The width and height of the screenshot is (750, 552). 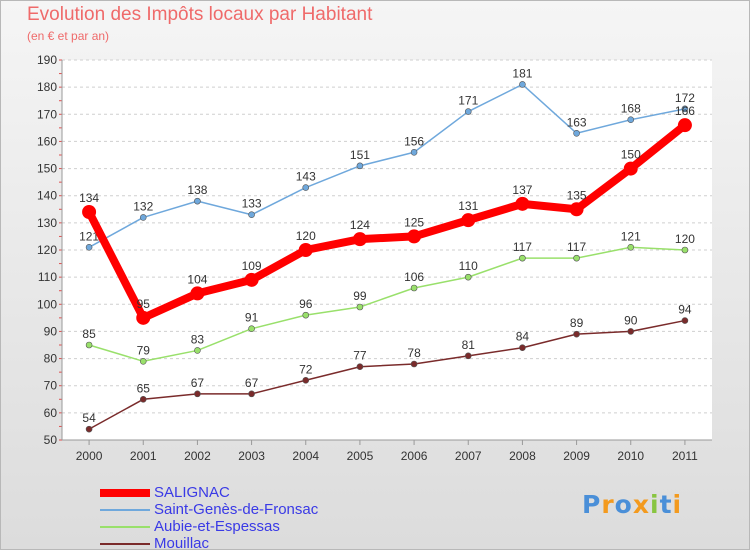 What do you see at coordinates (306, 177) in the screenshot?
I see `data-label-saint-genes-de-fronsac: 143` at bounding box center [306, 177].